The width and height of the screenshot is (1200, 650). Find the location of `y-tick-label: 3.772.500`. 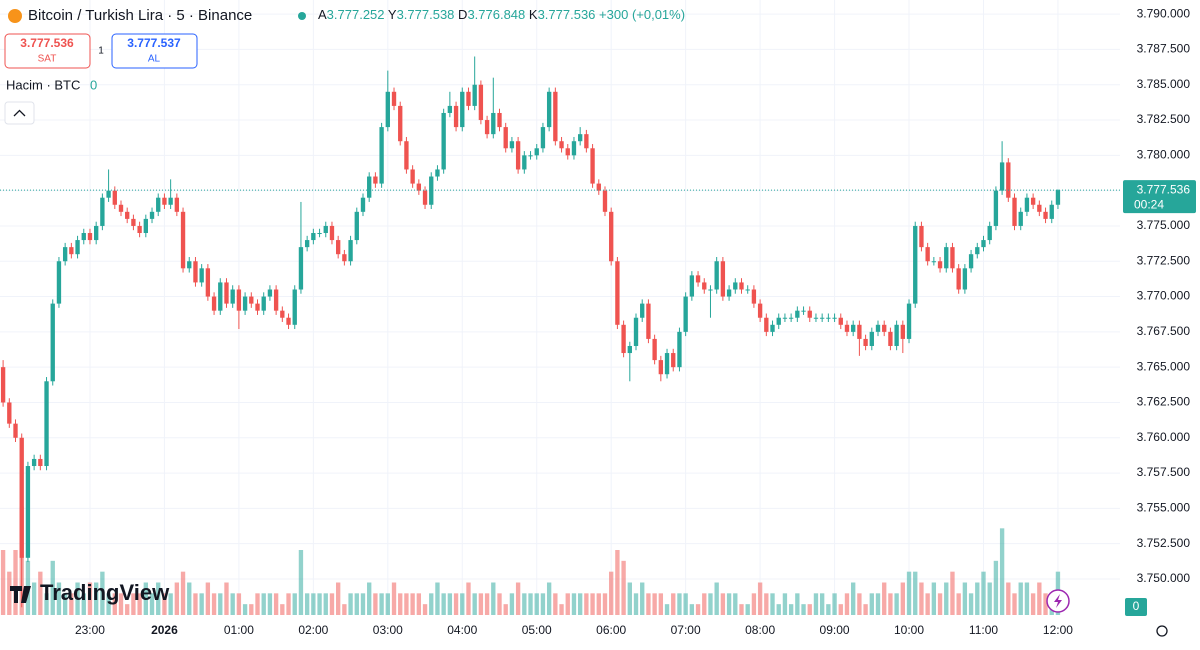

y-tick-label: 3.772.500 is located at coordinates (1164, 260).